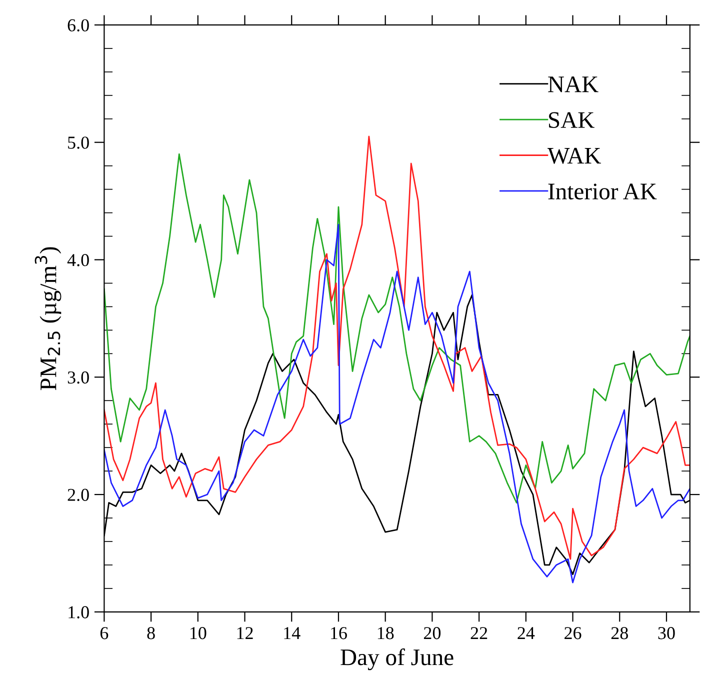 This screenshot has width=704, height=693. What do you see at coordinates (78, 260) in the screenshot?
I see `y-tick-label: 4.0` at bounding box center [78, 260].